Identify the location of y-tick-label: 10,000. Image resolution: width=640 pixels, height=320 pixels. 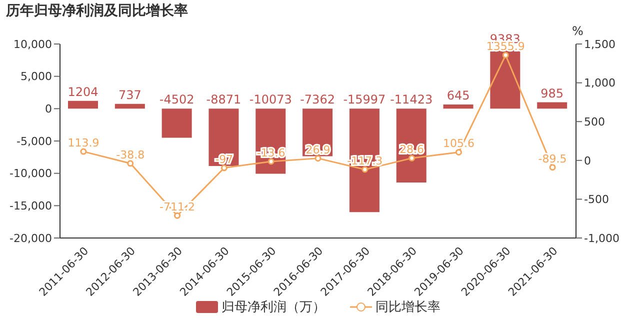
(33, 44).